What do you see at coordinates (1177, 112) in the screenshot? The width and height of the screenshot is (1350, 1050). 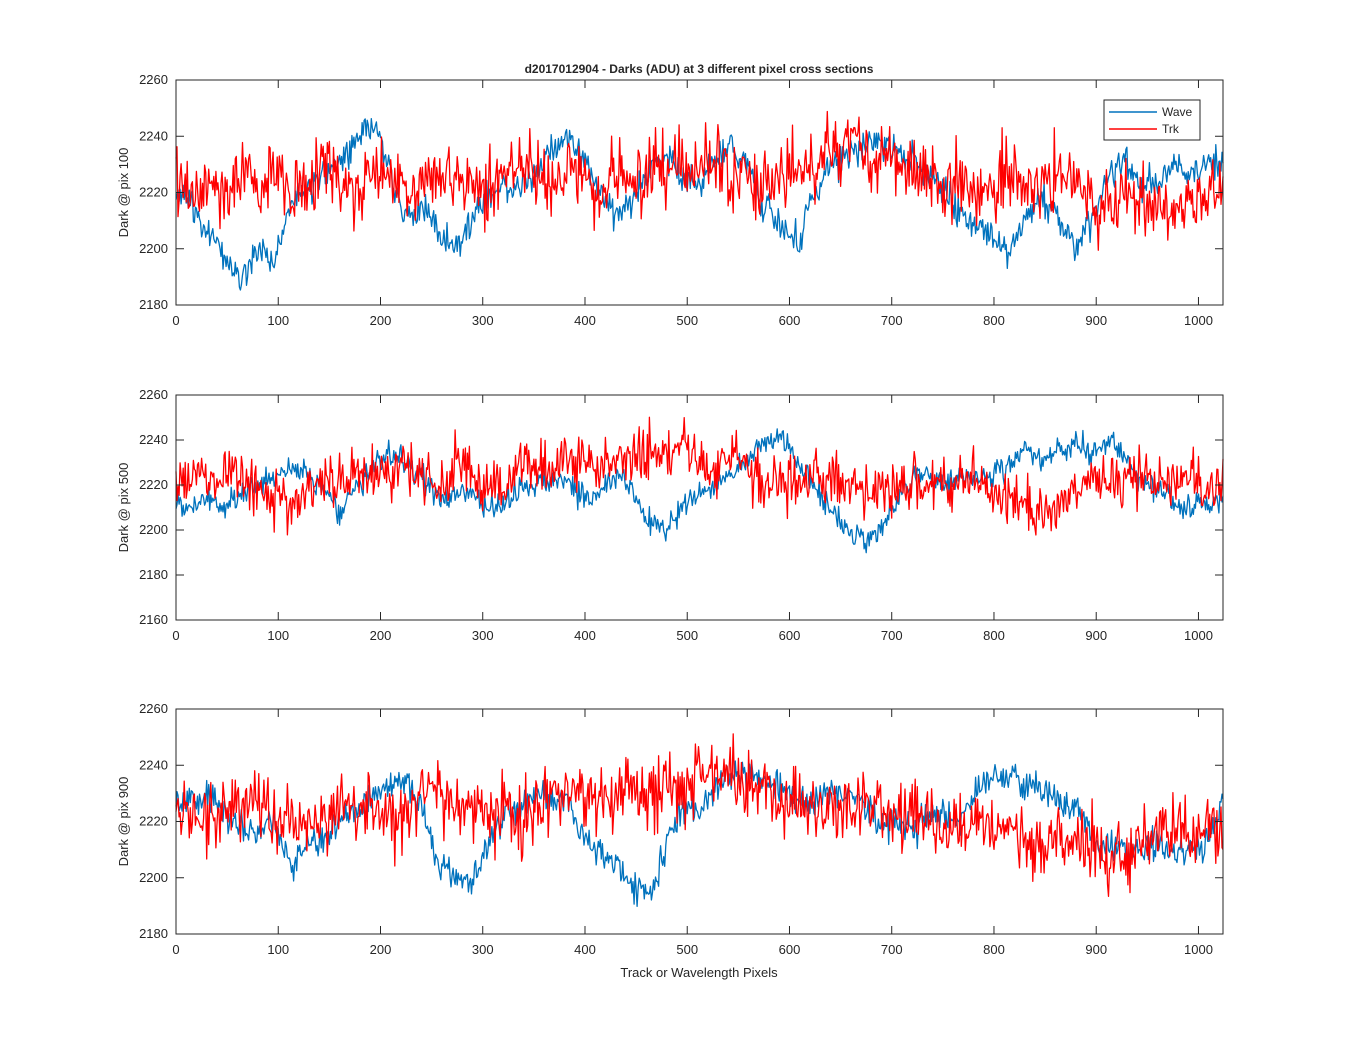 I see `legend-label-wave: Wave` at bounding box center [1177, 112].